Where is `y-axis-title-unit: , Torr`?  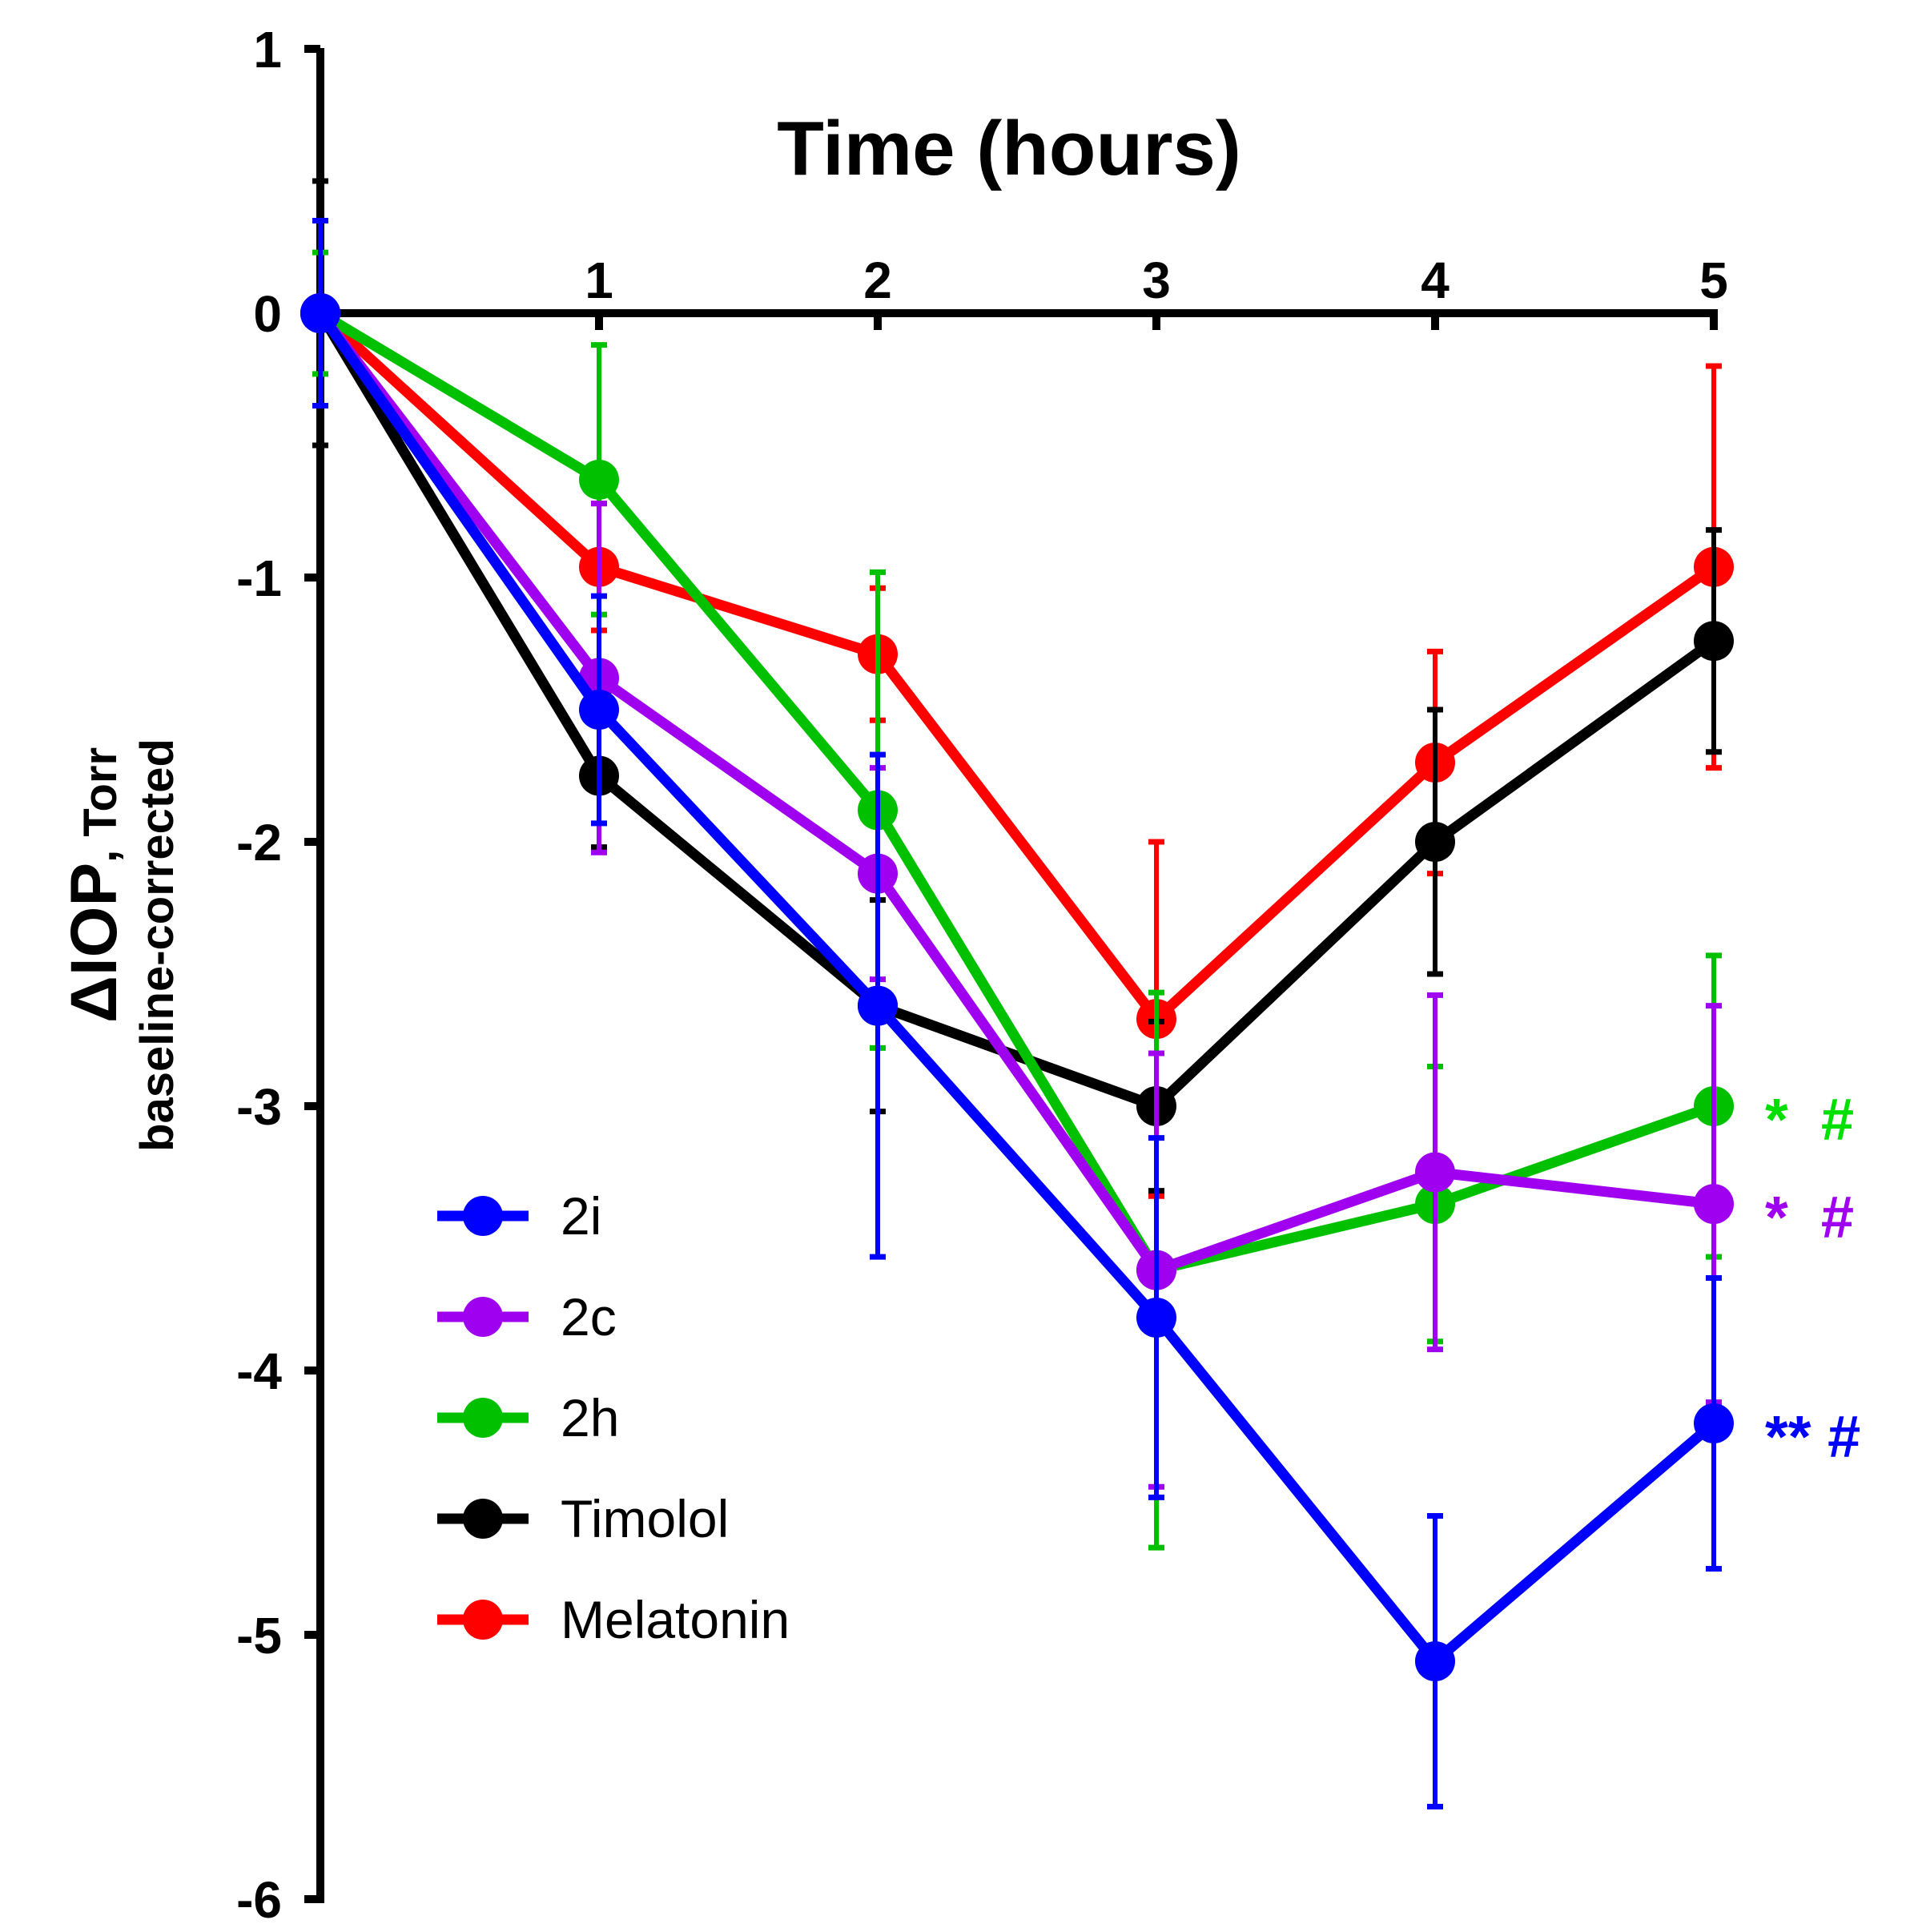
y-axis-title-unit: , Torr is located at coordinates (101, 805).